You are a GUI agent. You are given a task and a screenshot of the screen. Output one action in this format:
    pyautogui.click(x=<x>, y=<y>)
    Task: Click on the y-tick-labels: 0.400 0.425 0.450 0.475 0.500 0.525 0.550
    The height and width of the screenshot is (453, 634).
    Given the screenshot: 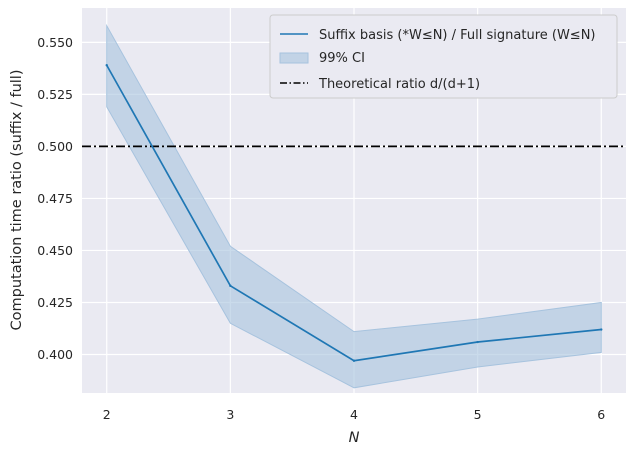 What is the action you would take?
    pyautogui.click(x=55, y=198)
    